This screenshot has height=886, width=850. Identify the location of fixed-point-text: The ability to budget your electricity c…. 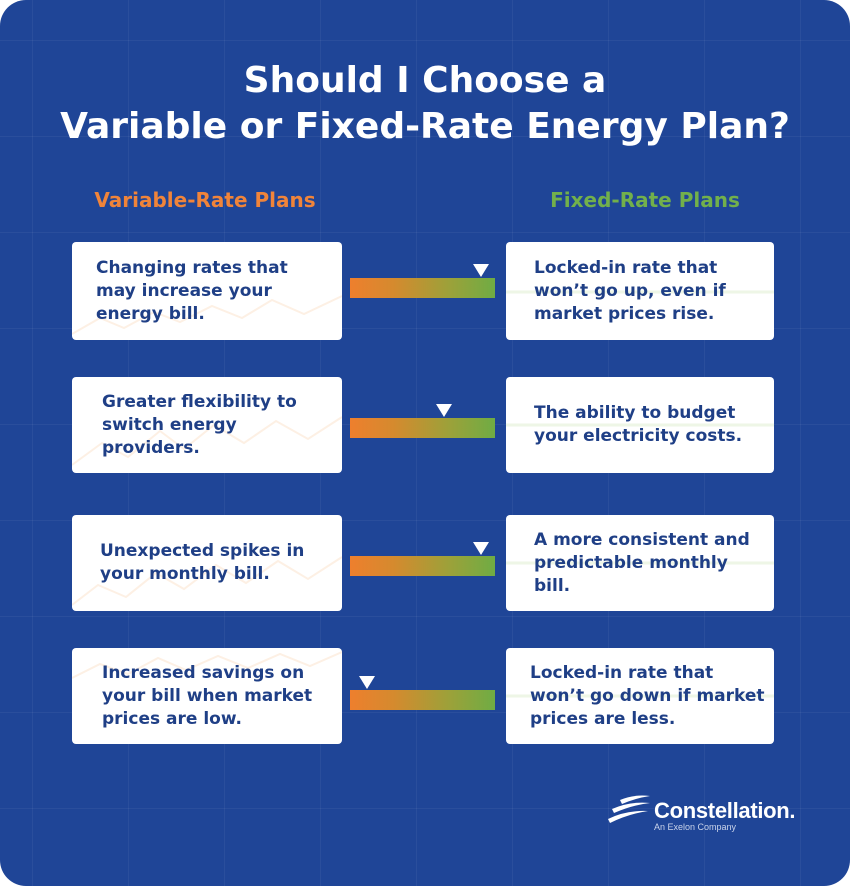
(638, 424).